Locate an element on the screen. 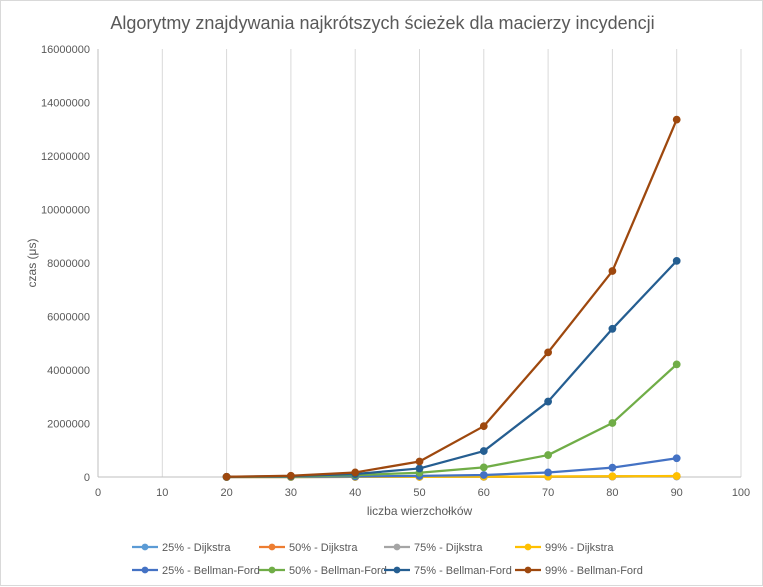  data-point-s7-x50 is located at coordinates (419, 461).